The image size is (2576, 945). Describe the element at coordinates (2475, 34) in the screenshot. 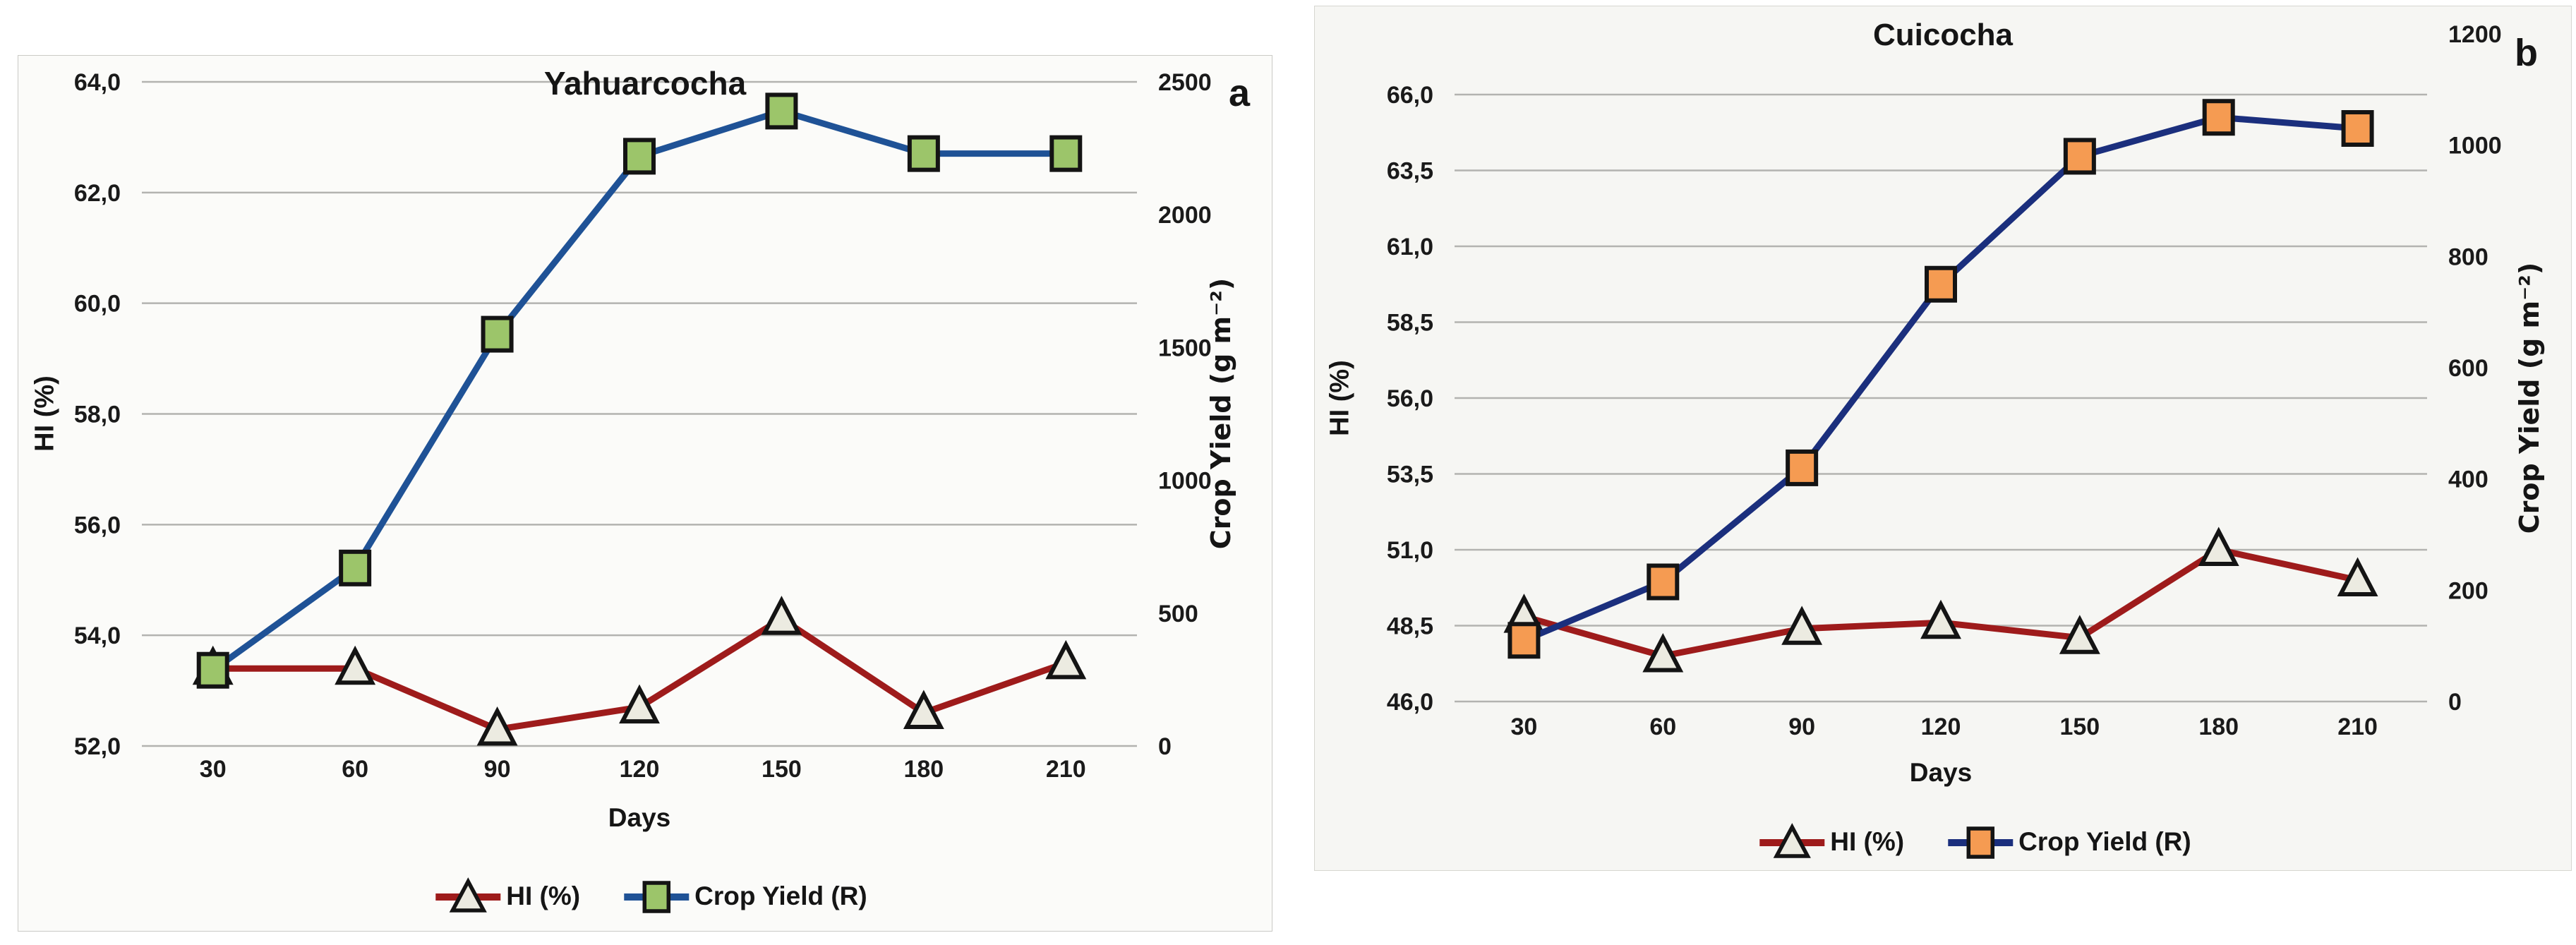

I see `right-axis-tick-label: 1200` at that location.